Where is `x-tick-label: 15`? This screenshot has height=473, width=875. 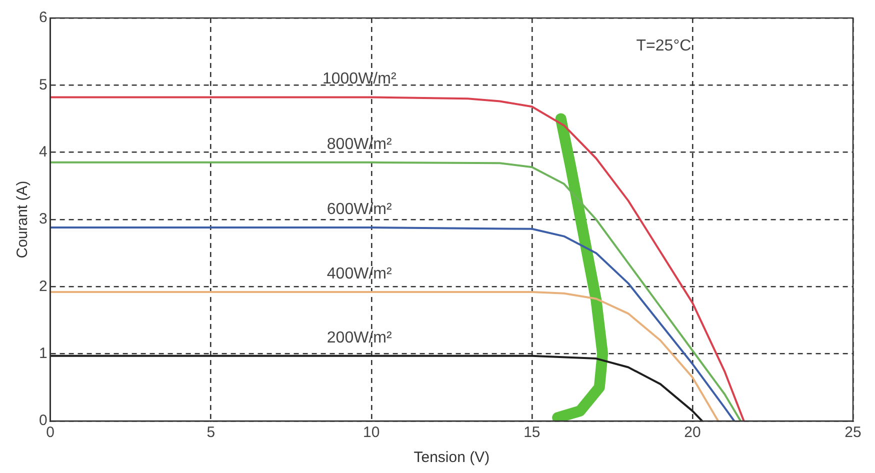
x-tick-label: 15 is located at coordinates (532, 433).